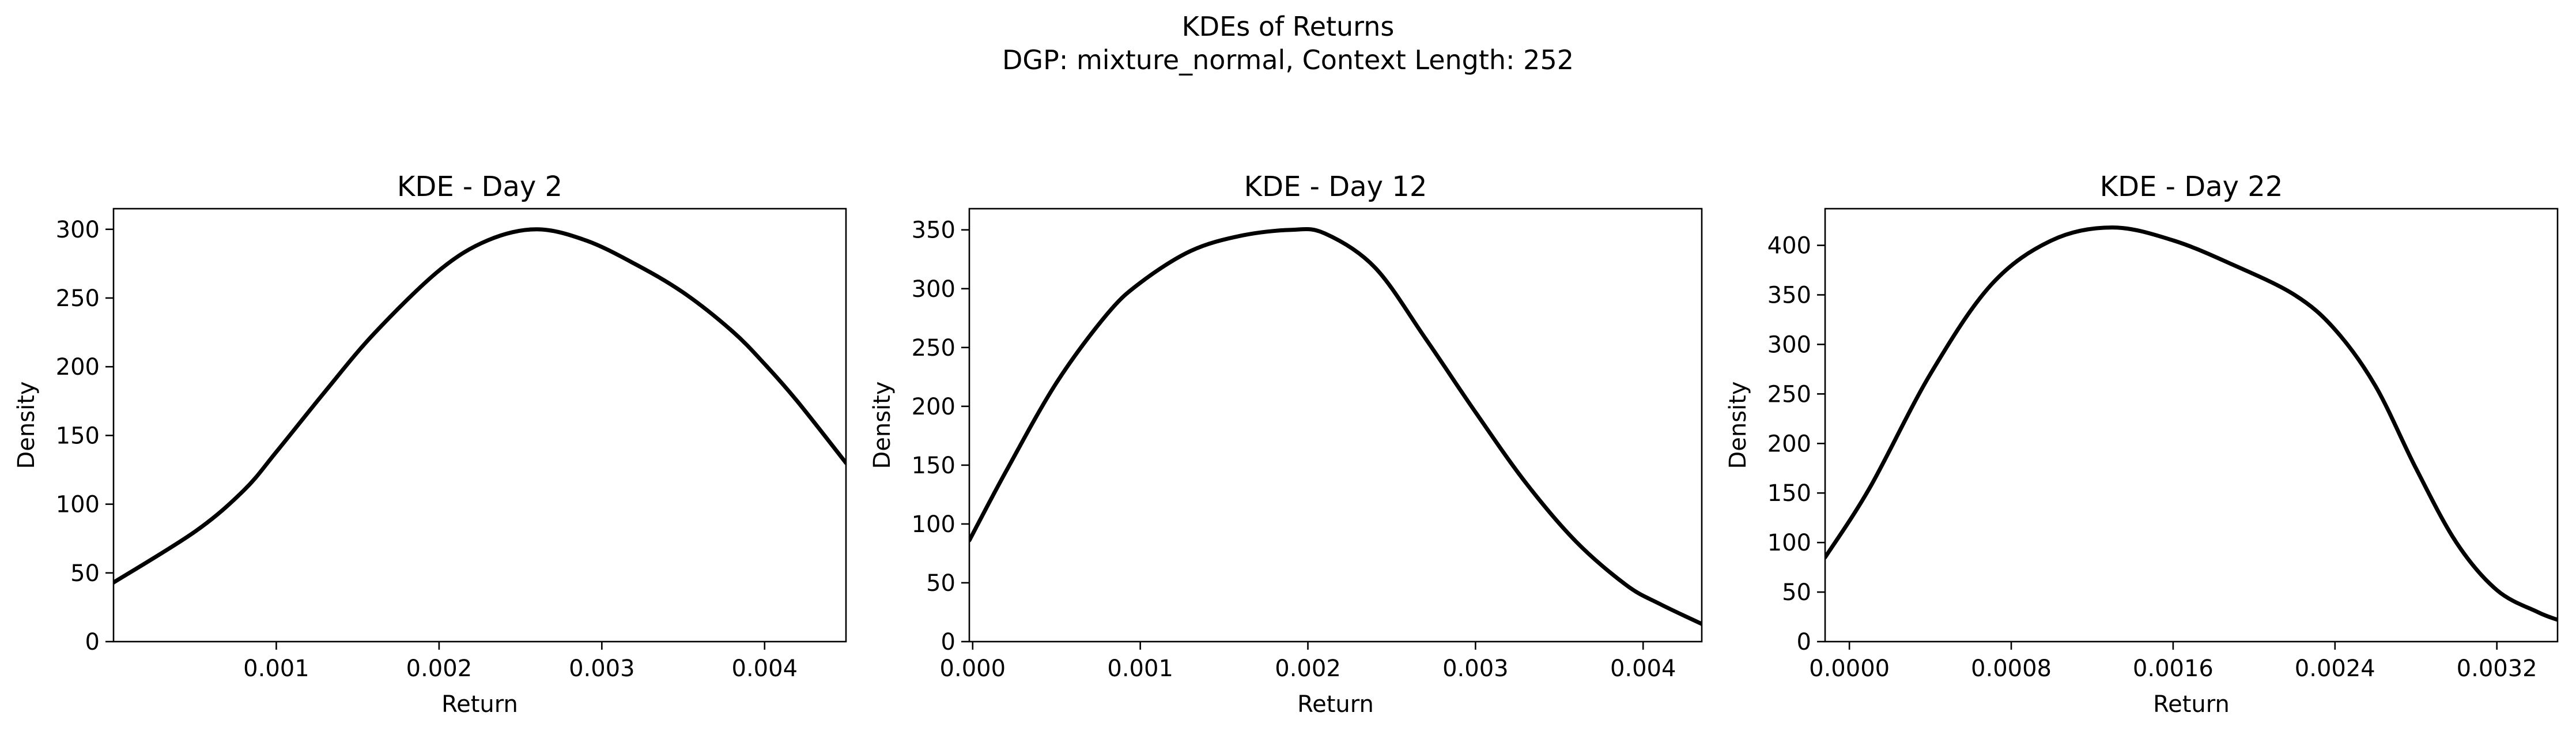  Describe the element at coordinates (2497, 668) in the screenshot. I see `x-tick-label: 0.0032` at that location.